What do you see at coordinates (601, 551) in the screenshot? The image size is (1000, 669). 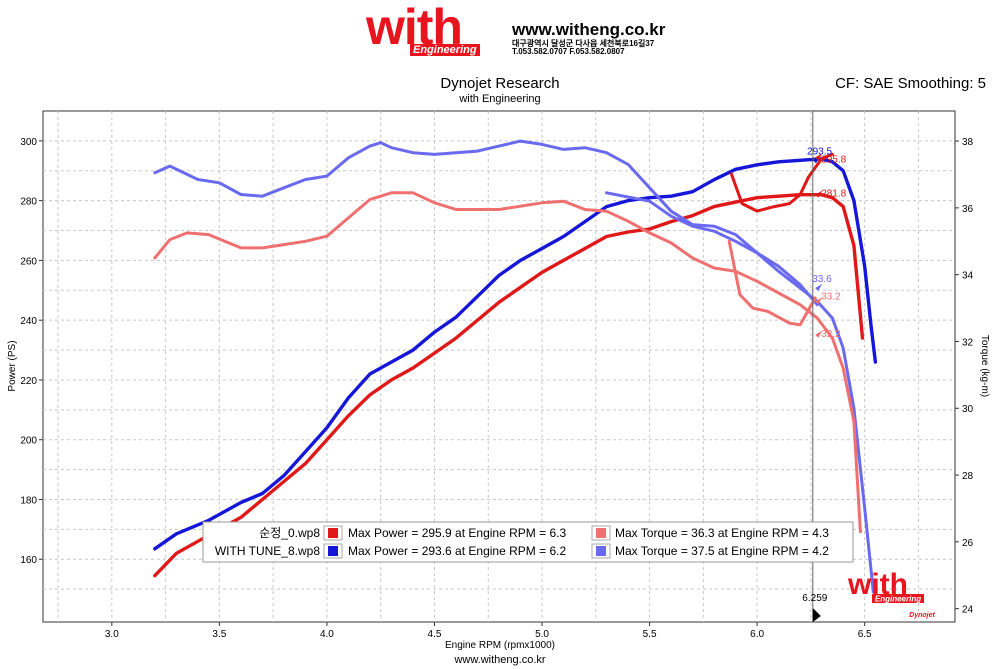 I see `legend-swatch-tune-torque` at bounding box center [601, 551].